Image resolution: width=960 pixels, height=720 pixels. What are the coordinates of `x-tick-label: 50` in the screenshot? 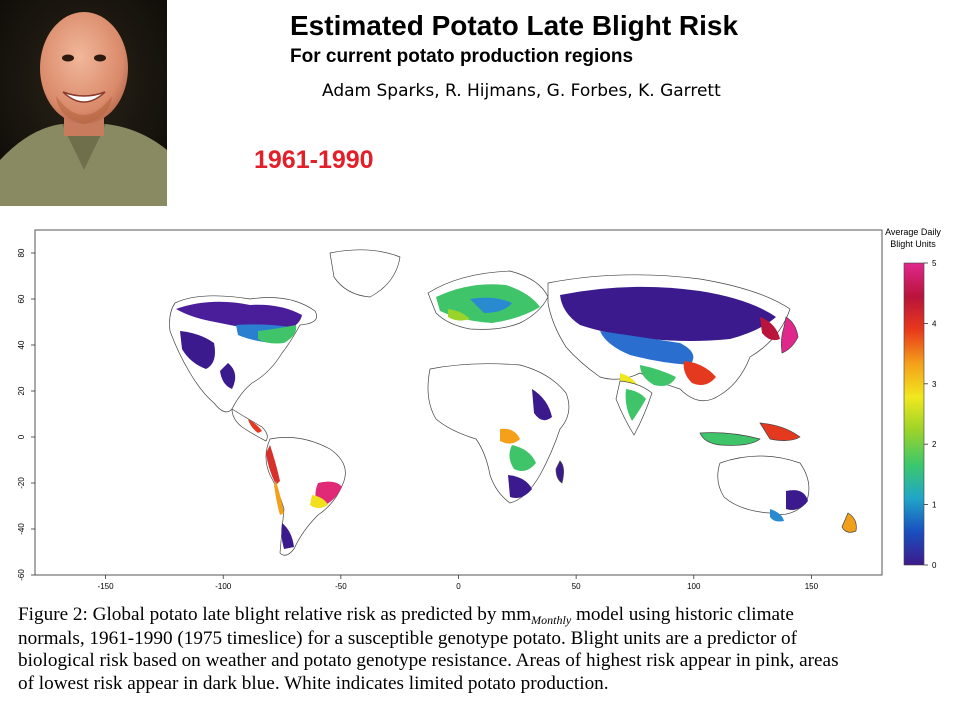 It's located at (576, 586).